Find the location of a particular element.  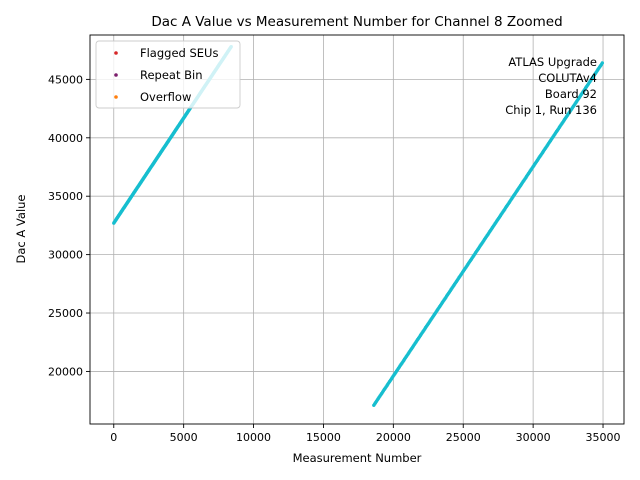

data-point is located at coordinates (602, 63).